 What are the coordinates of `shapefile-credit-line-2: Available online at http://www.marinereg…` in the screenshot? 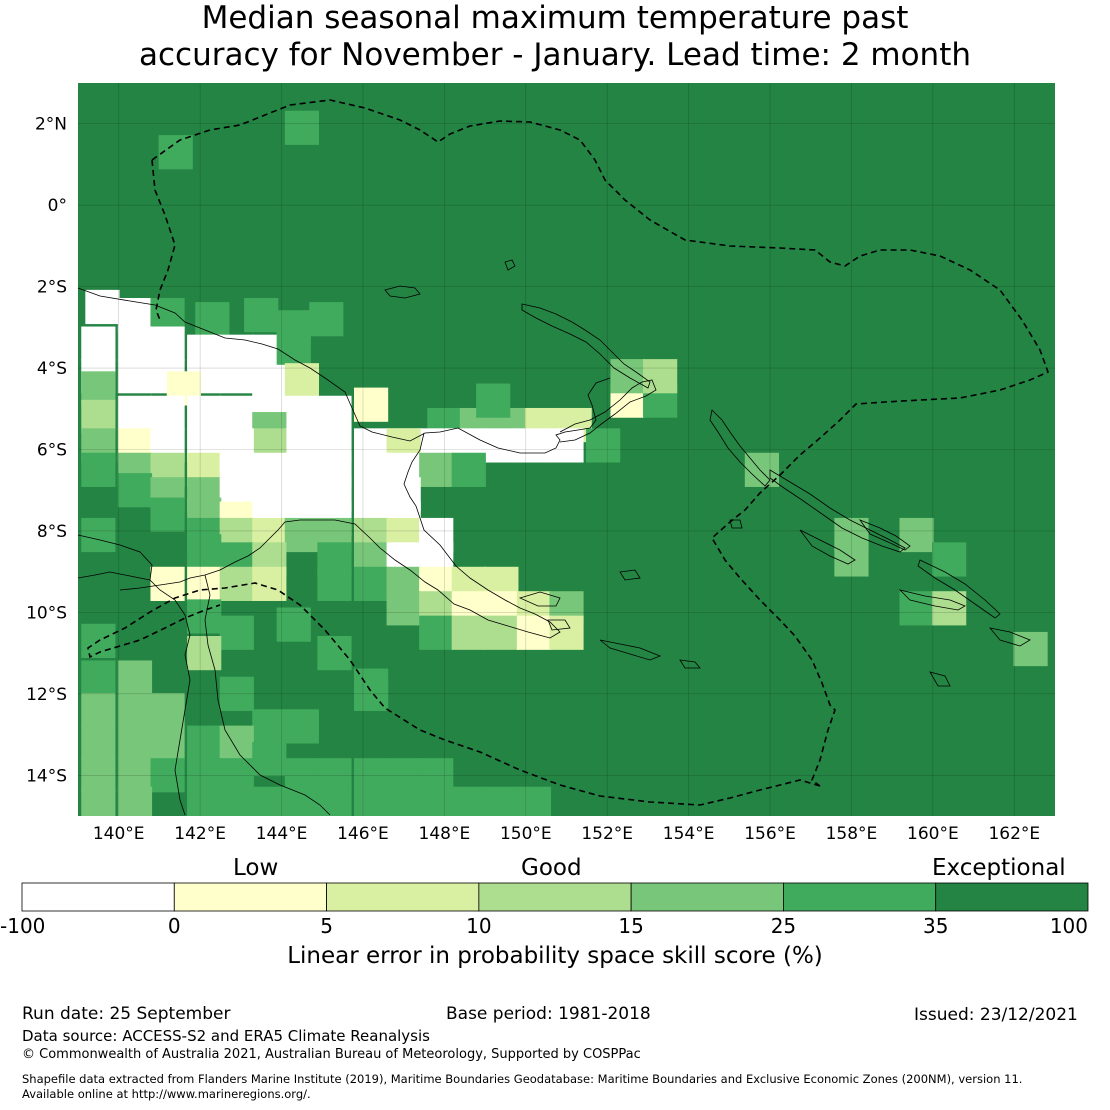 It's located at (166, 1094).